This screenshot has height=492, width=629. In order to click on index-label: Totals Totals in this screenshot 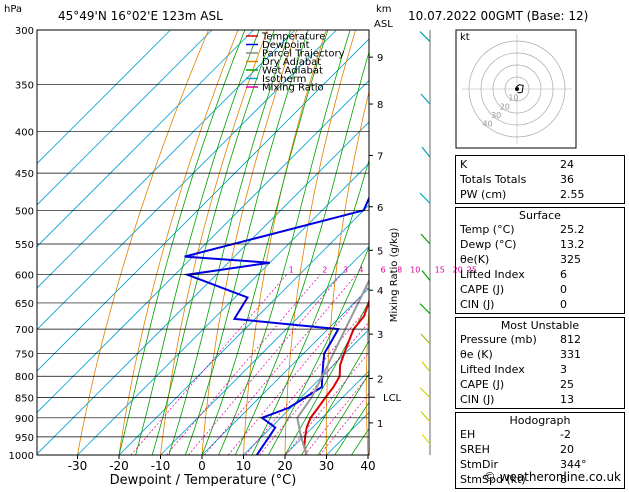, I will do `click(493, 179)`.